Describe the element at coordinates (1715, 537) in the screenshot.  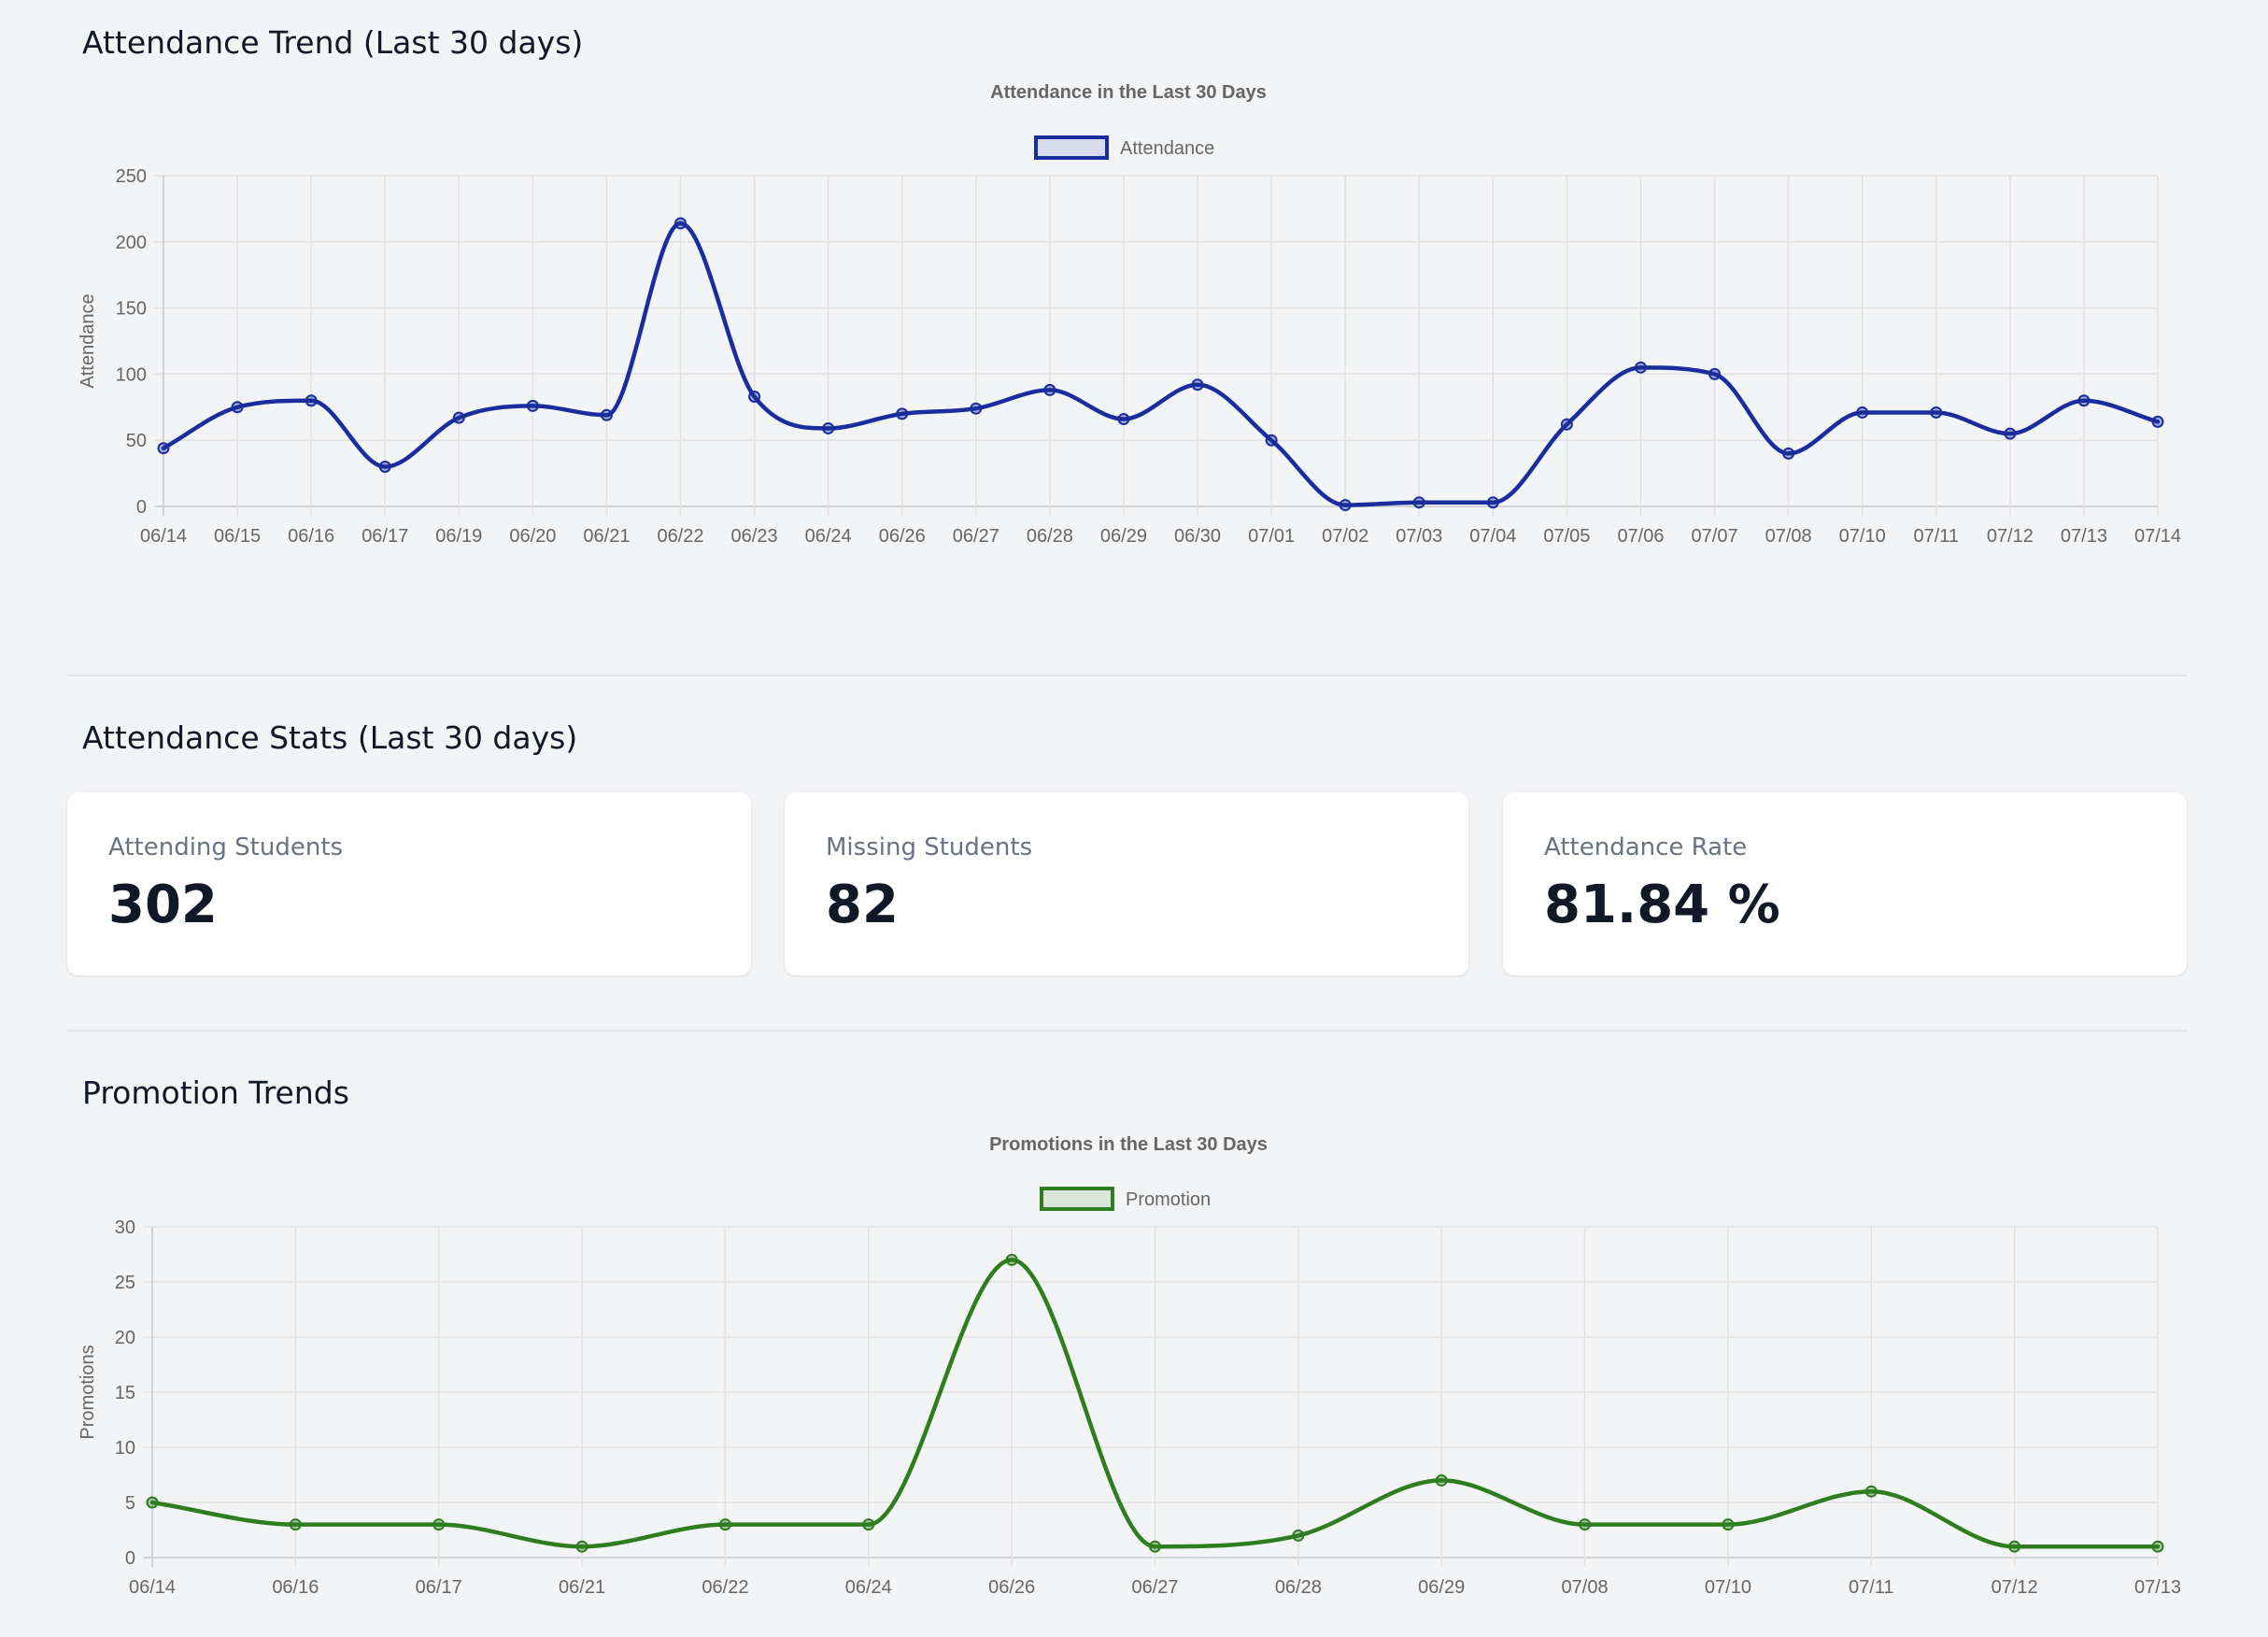
I see `x-tick-label: 07/07` at that location.